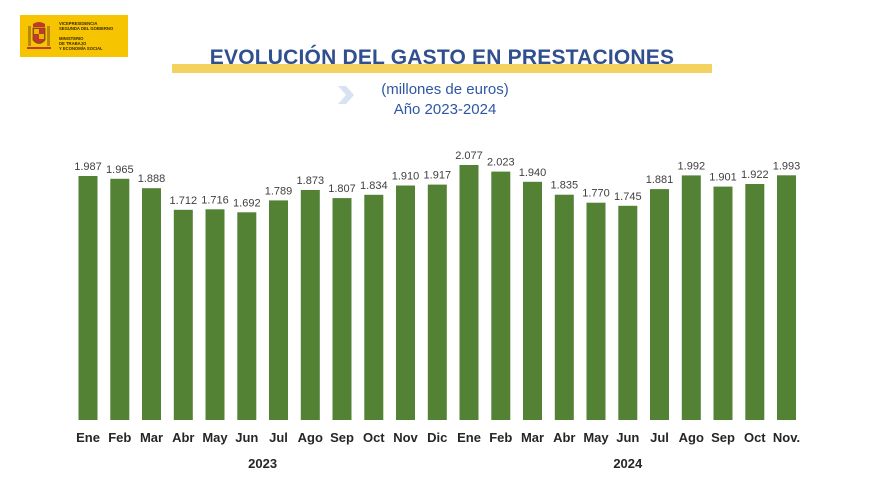 The image size is (877, 493). Describe the element at coordinates (442, 68) in the screenshot. I see `title-underline-band` at that location.